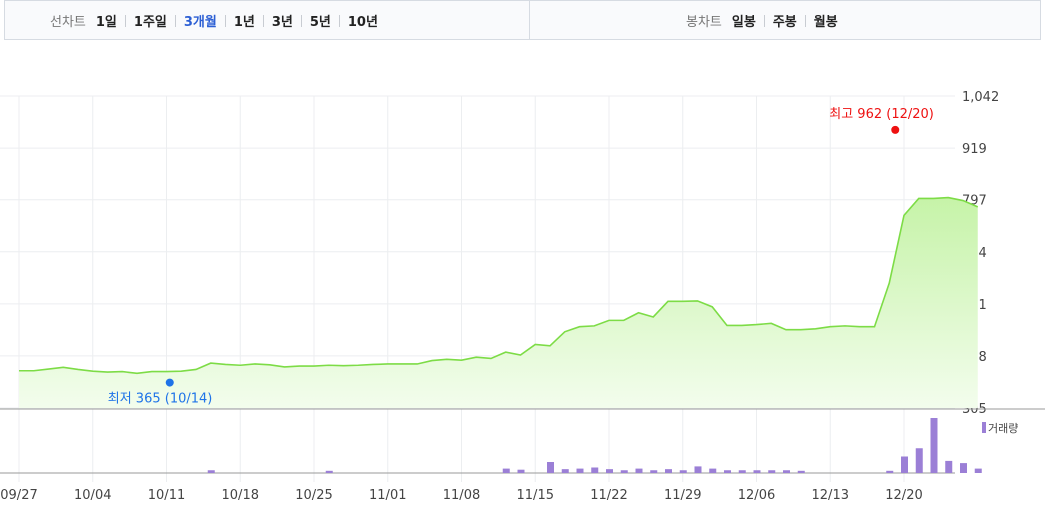 The width and height of the screenshot is (1045, 524). I want to click on x-tick-label: 11/08, so click(461, 495).